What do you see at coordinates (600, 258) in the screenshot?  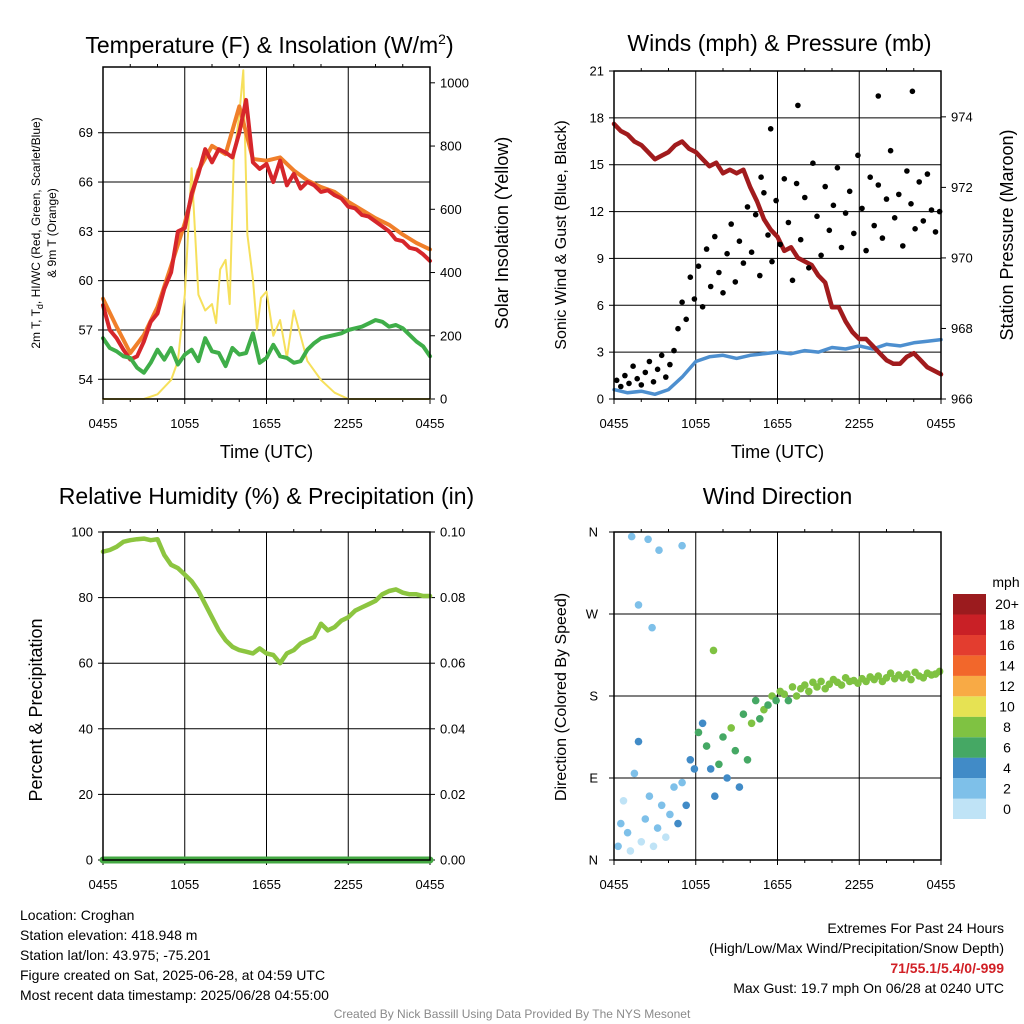 I see `y-tick-label: 9` at bounding box center [600, 258].